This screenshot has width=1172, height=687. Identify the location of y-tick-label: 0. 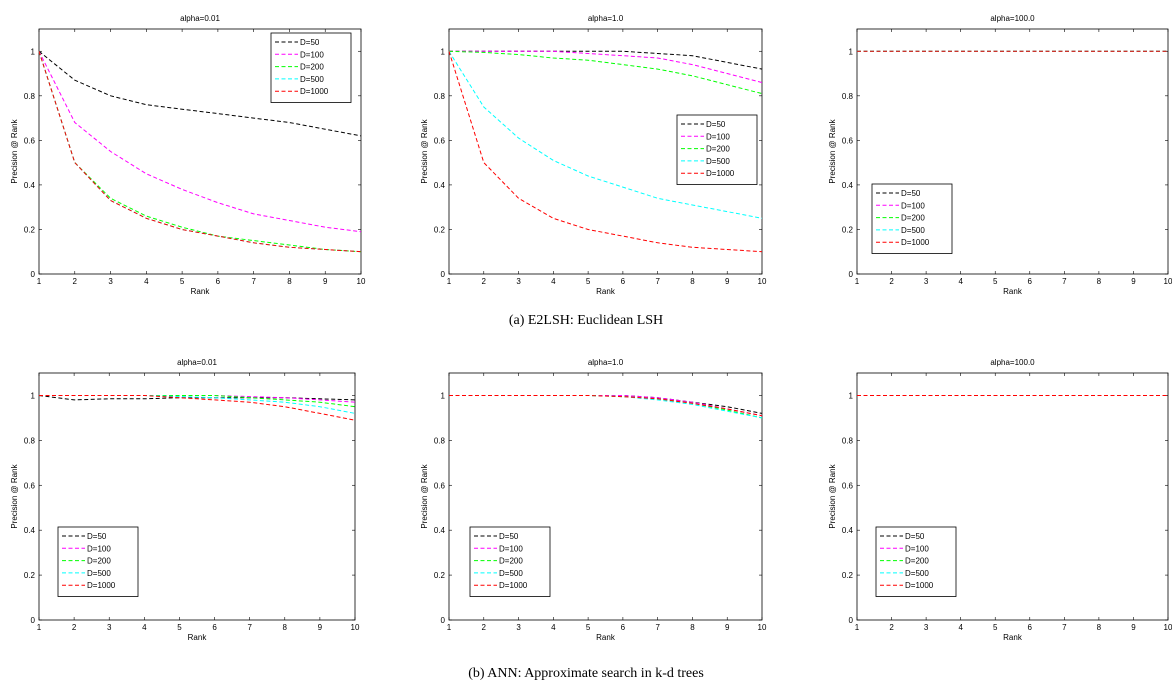
(851, 620).